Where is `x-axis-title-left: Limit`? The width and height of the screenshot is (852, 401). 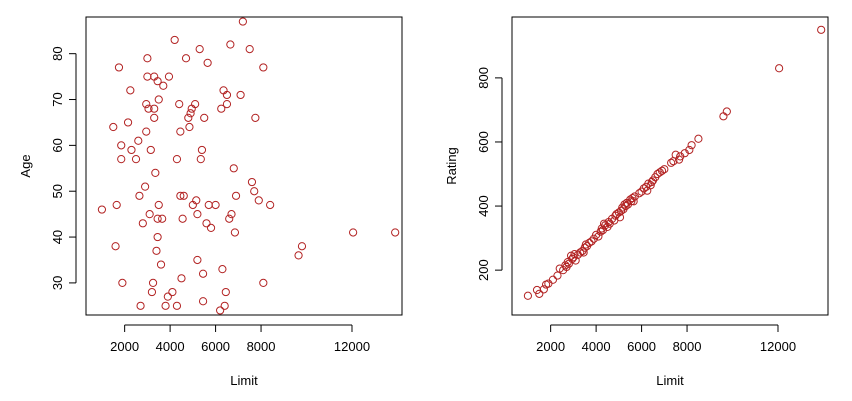
x-axis-title-left: Limit is located at coordinates (244, 380).